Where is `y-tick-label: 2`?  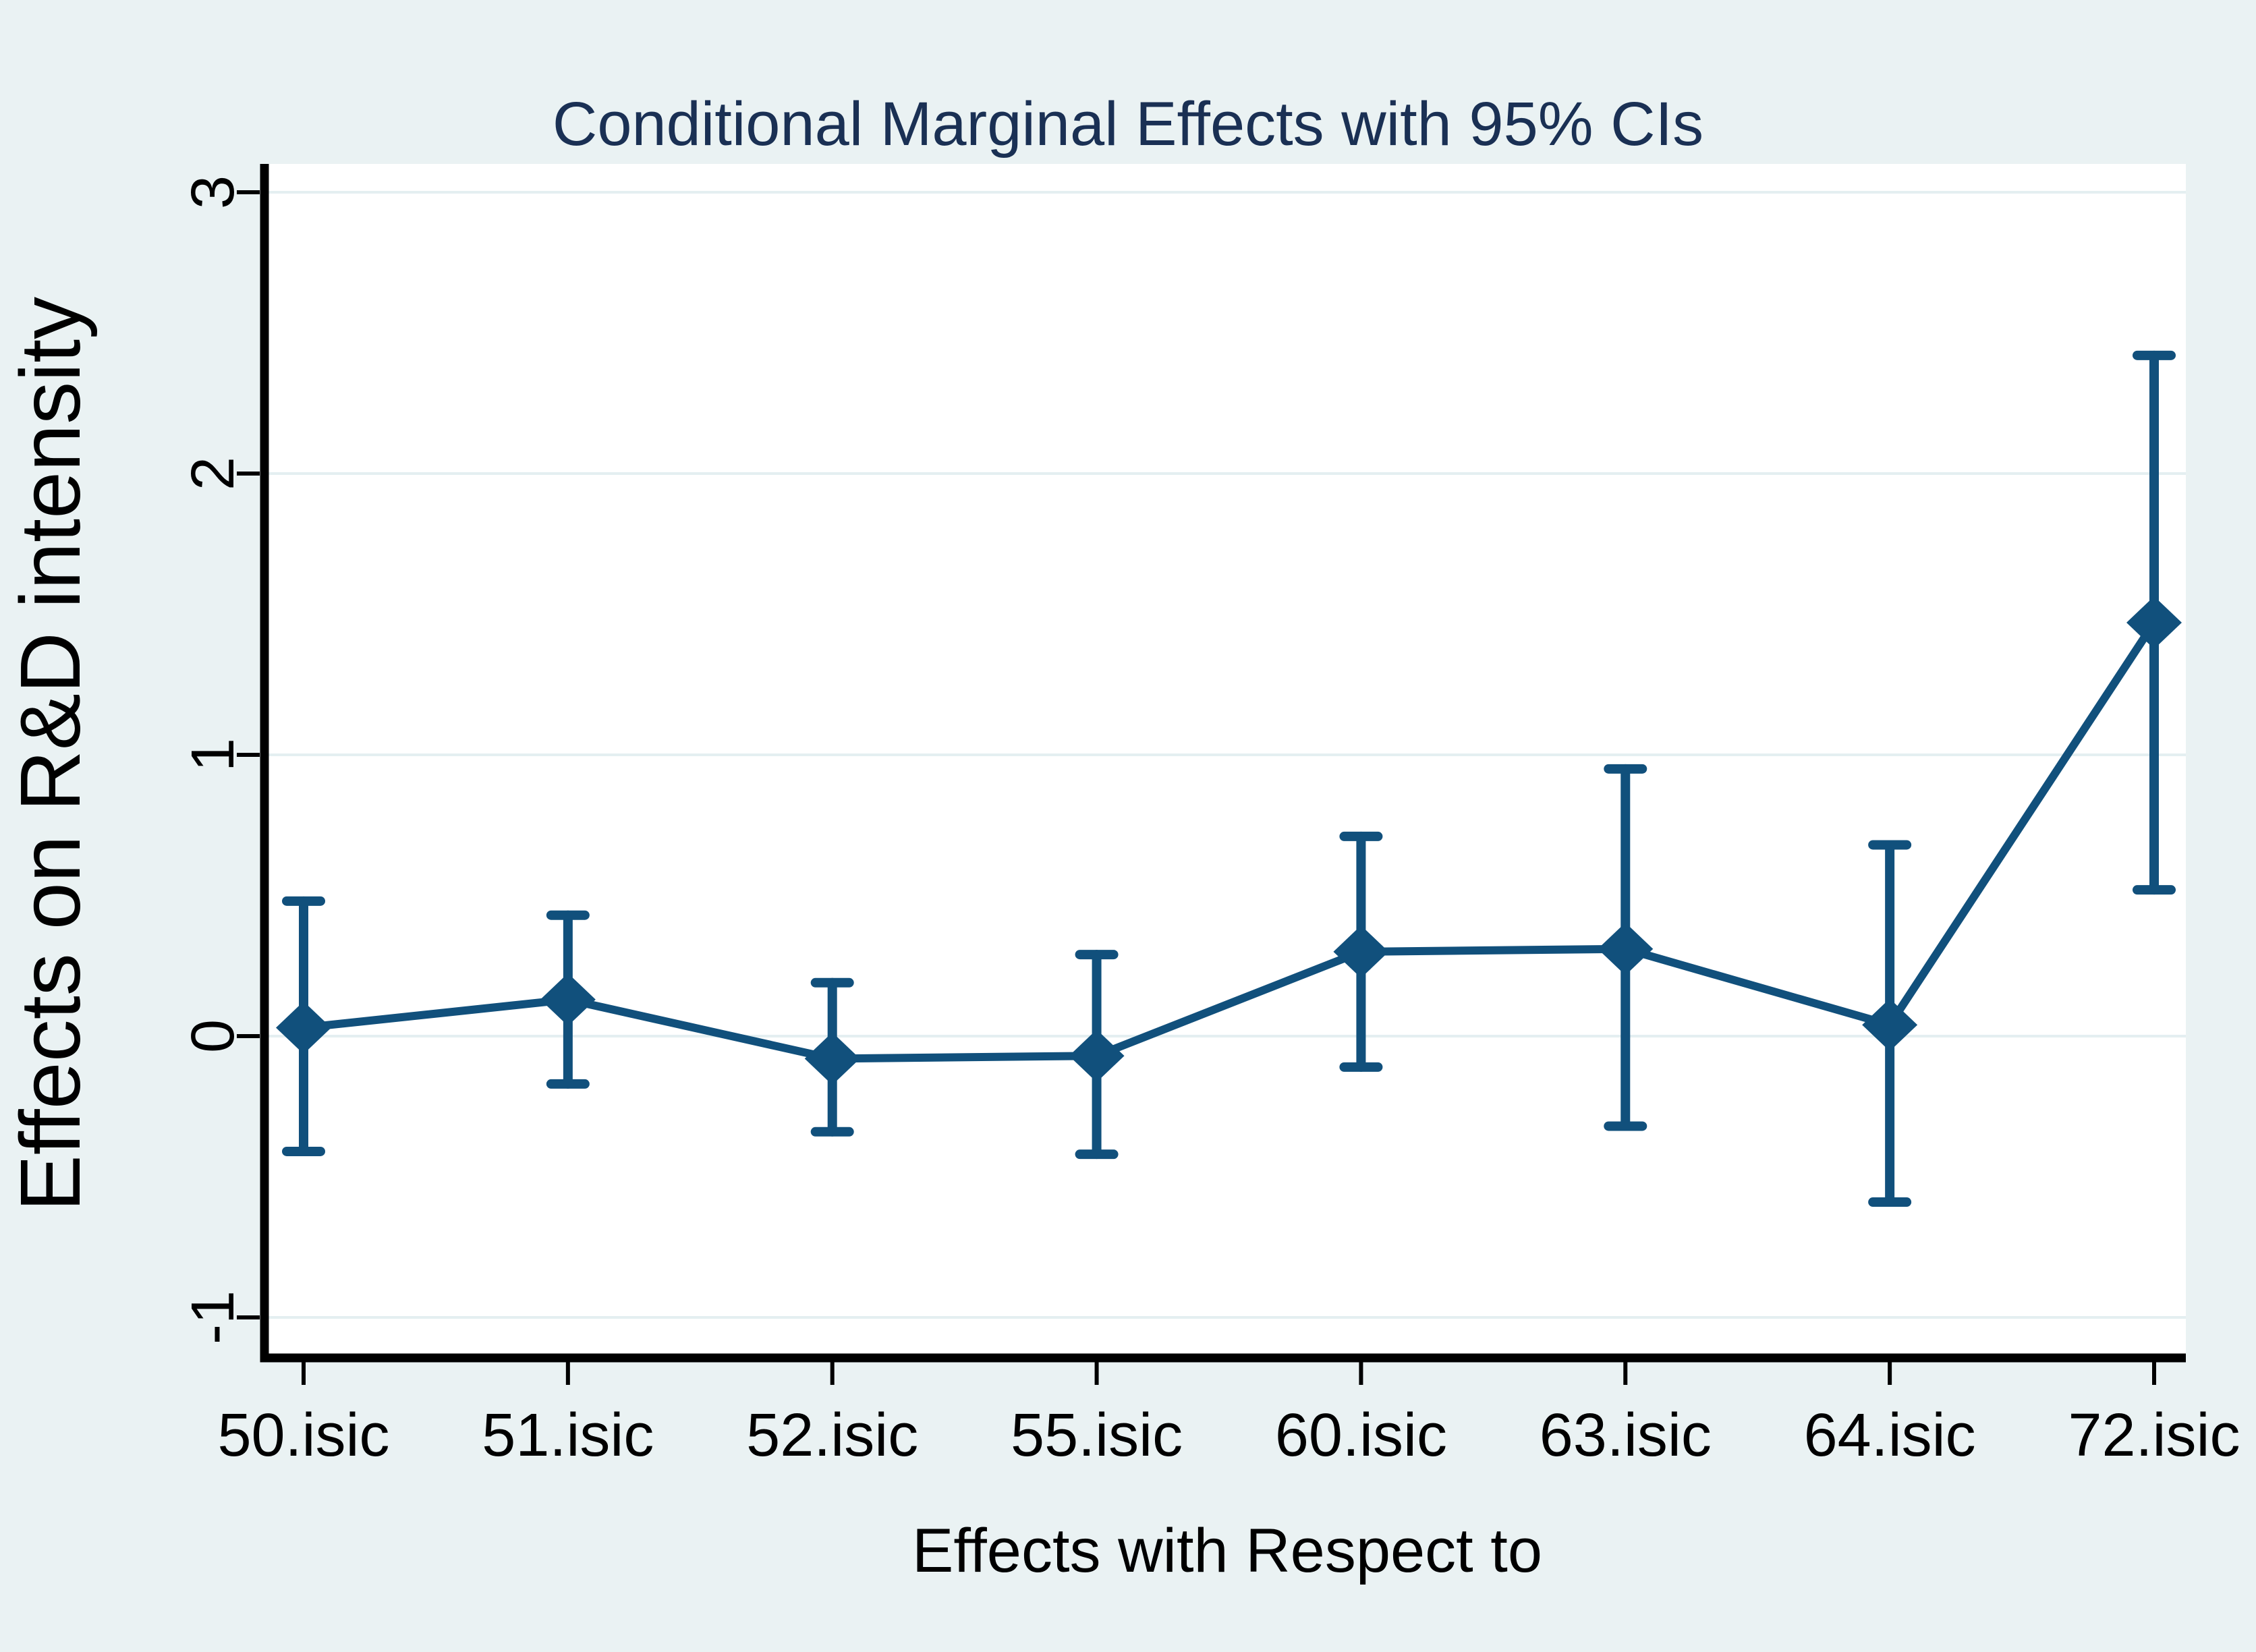
y-tick-label: 2 is located at coordinates (213, 473).